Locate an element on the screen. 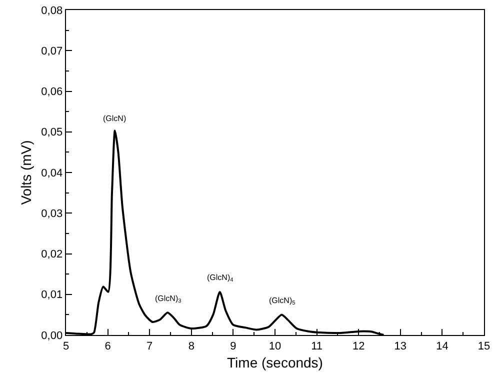 The height and width of the screenshot is (381, 500). y-tick-label: 0,00 is located at coordinates (52, 336).